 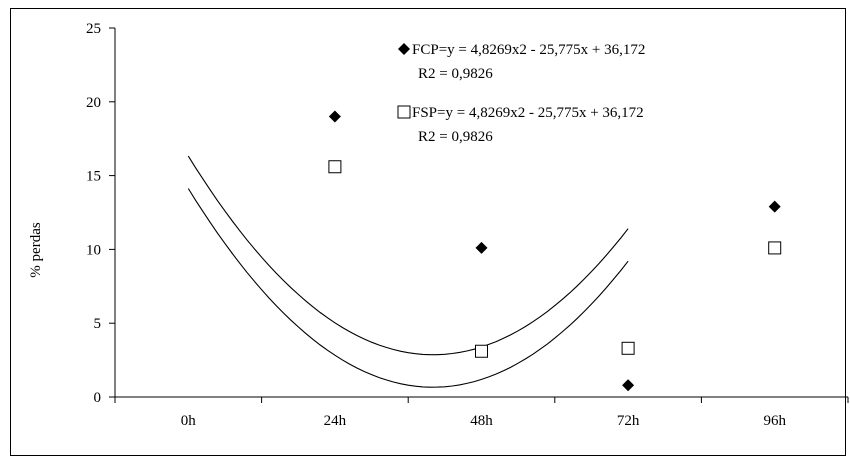 What do you see at coordinates (93, 250) in the screenshot?
I see `y-tick-label: 10` at bounding box center [93, 250].